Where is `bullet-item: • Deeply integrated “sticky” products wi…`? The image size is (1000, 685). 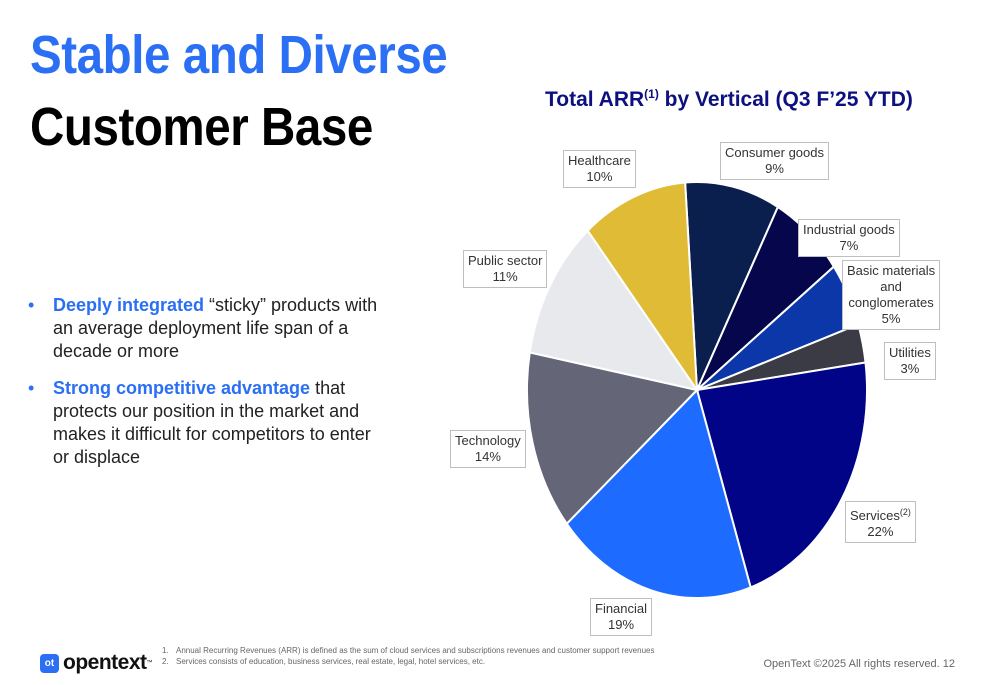
bullet-item: • Deeply integrated “sticky” products wi… is located at coordinates (208, 328).